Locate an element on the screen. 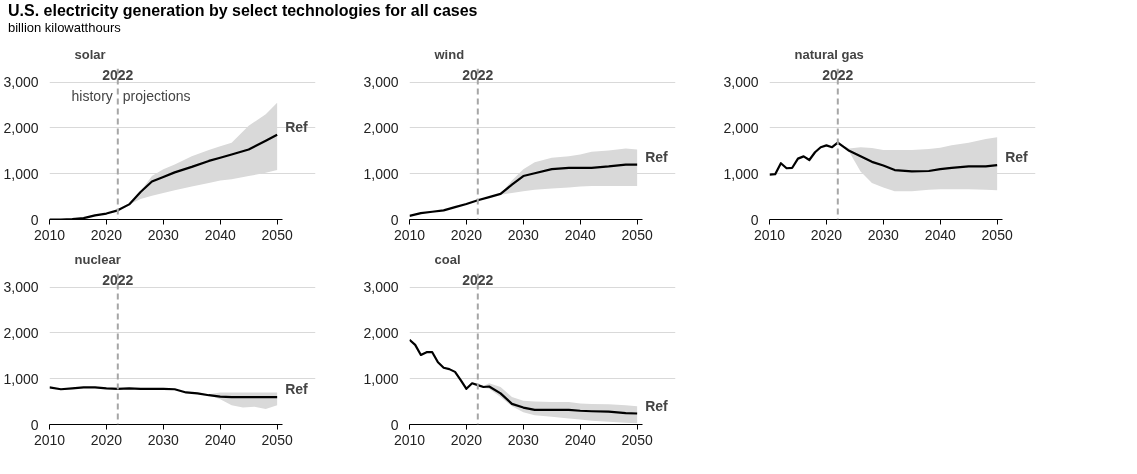  y-axis-title: nuclear is located at coordinates (97, 259).